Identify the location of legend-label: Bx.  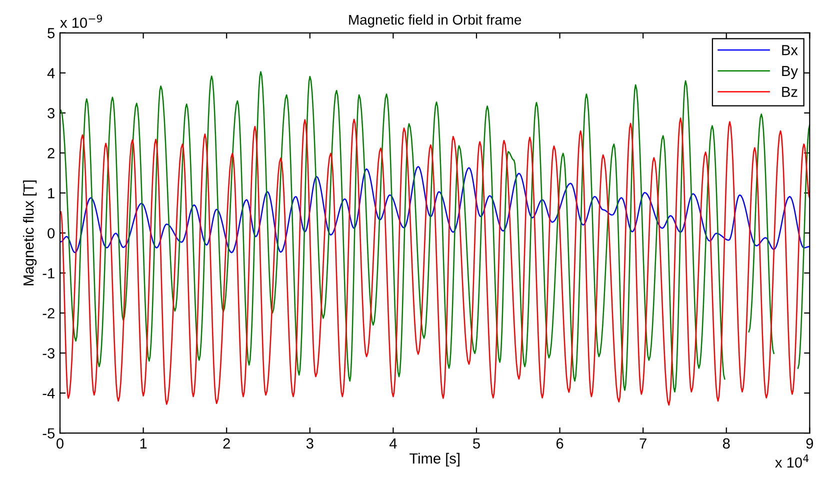
(790, 50).